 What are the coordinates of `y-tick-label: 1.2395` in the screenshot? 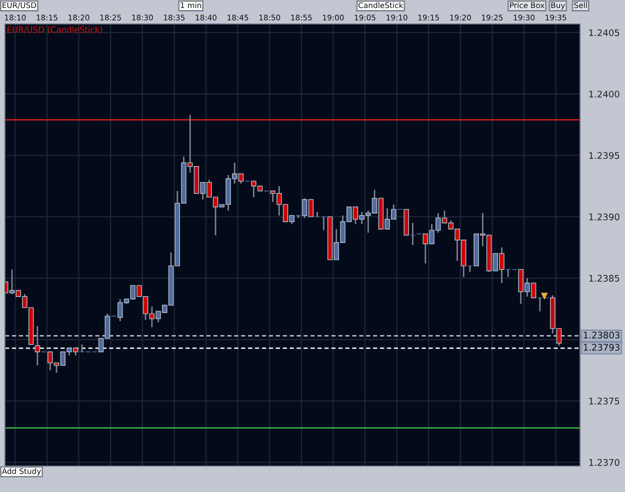 It's located at (604, 155).